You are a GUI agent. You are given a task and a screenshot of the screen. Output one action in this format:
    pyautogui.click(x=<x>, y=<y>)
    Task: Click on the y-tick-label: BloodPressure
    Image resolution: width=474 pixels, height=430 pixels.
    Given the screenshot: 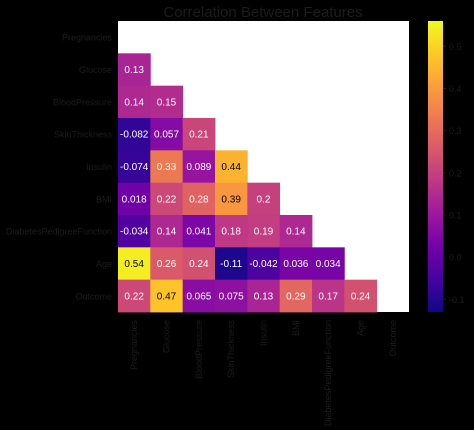 What is the action you would take?
    pyautogui.click(x=82, y=102)
    